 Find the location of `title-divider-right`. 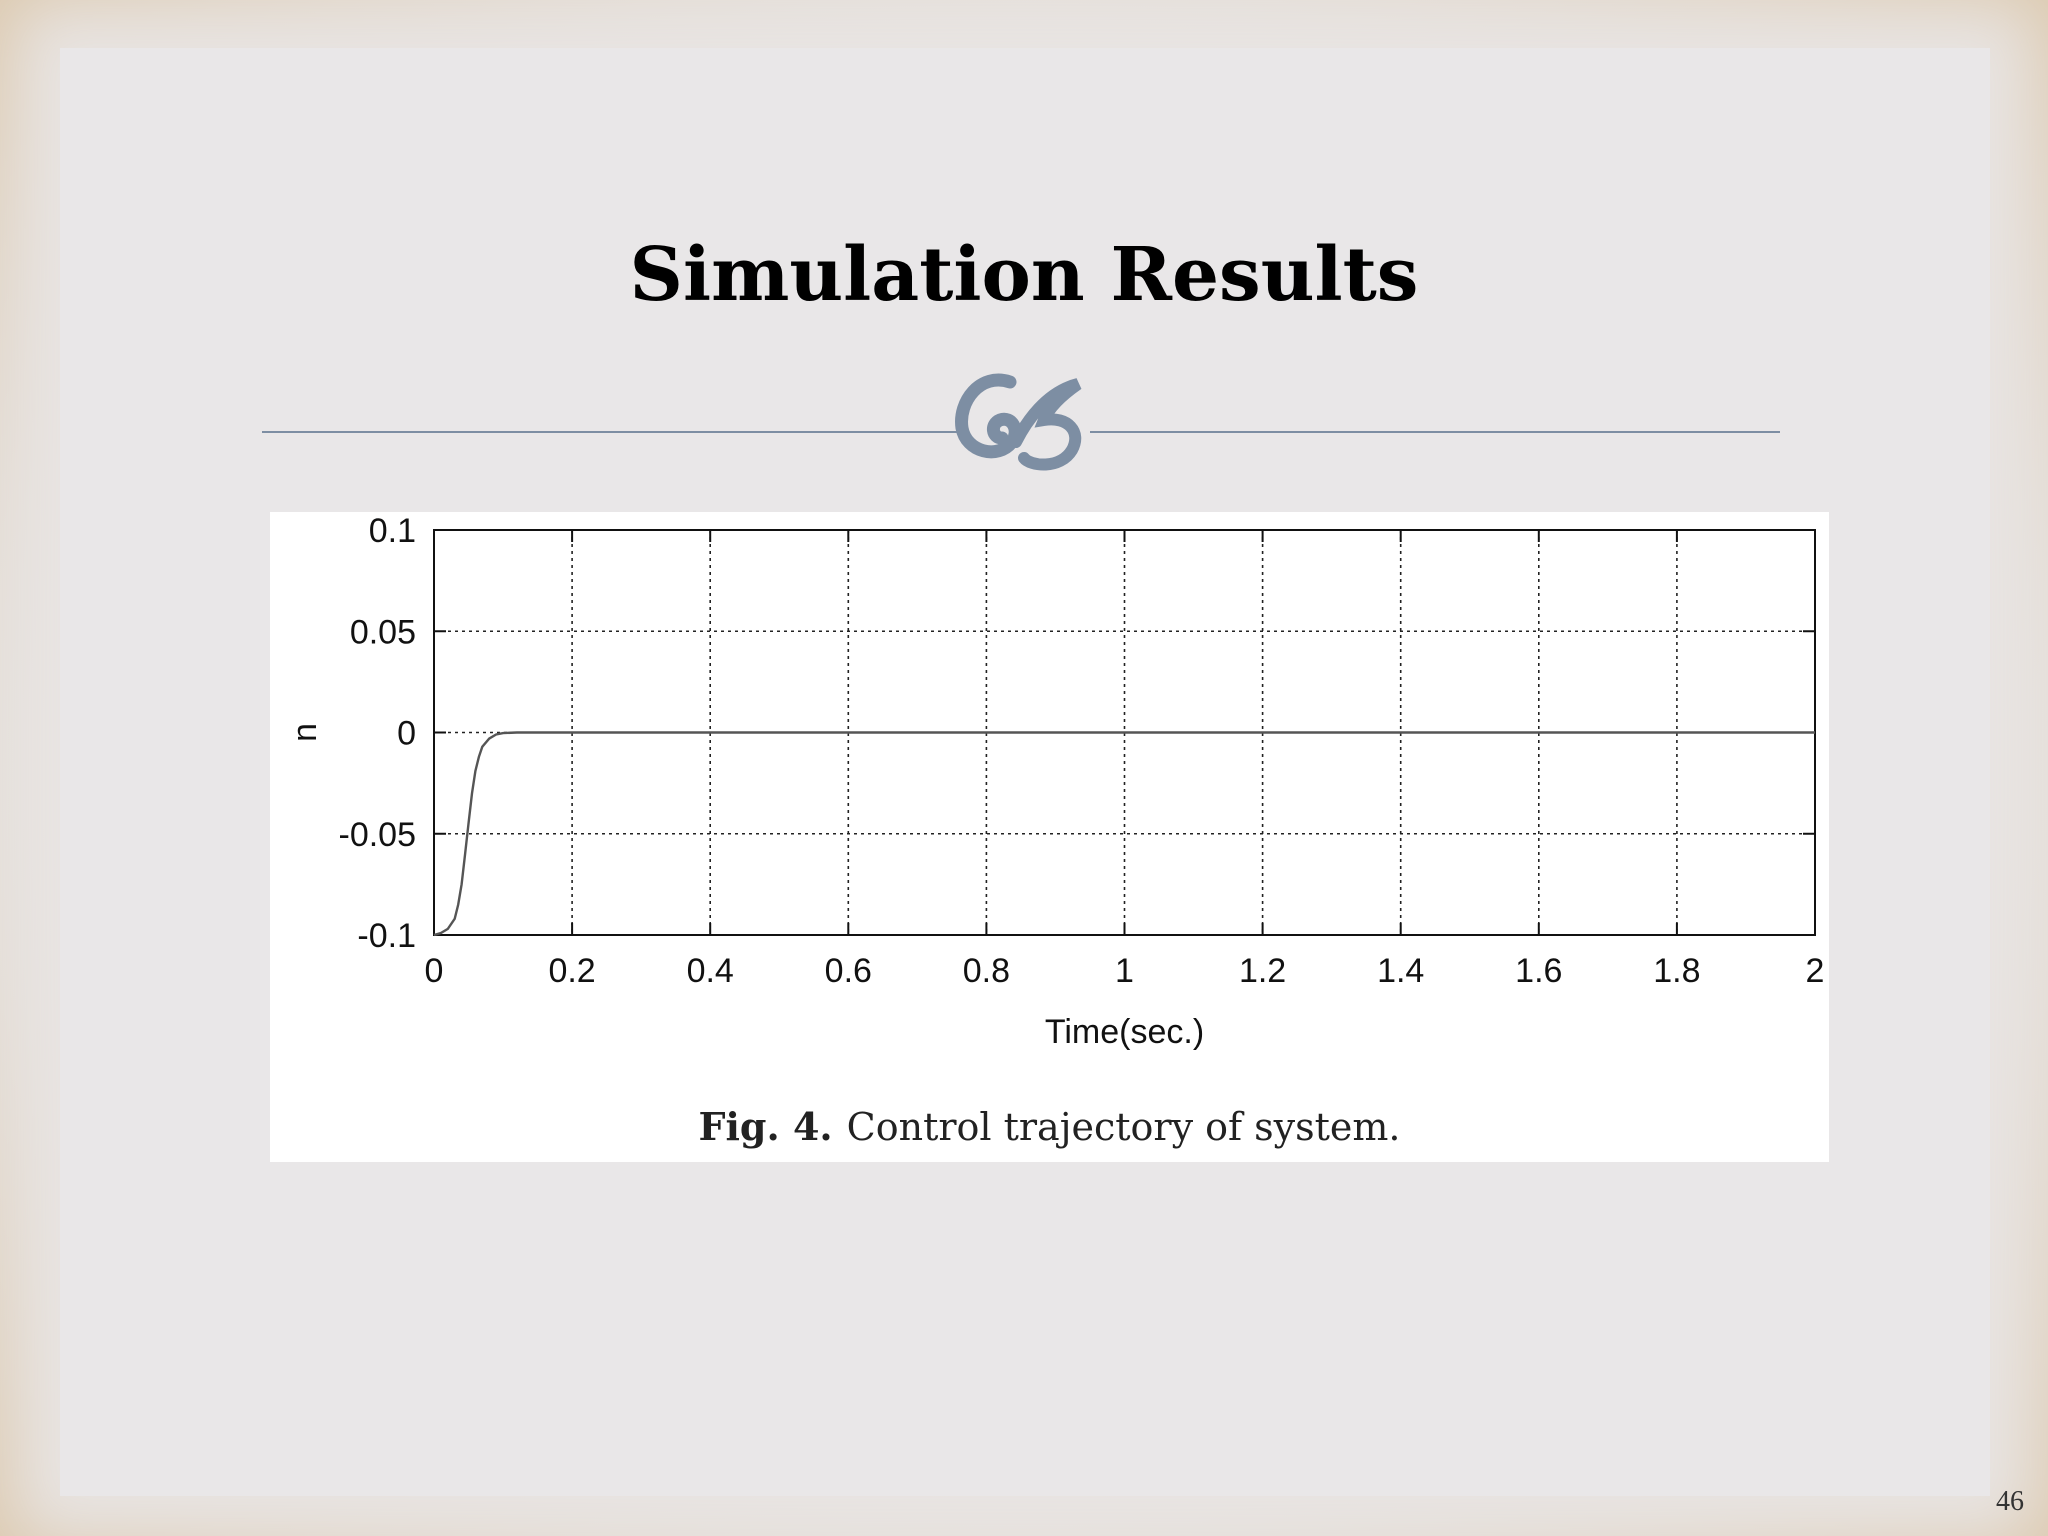

title-divider-right is located at coordinates (1435, 432).